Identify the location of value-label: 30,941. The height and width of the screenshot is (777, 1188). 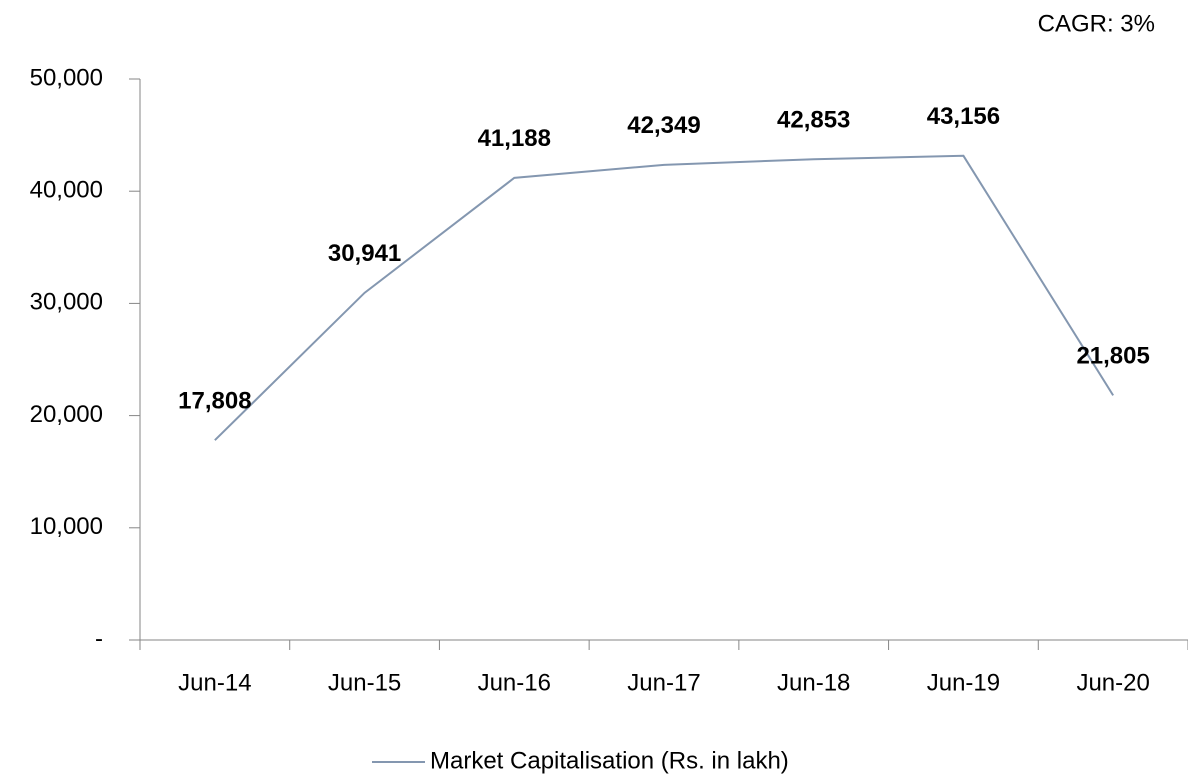
(364, 253).